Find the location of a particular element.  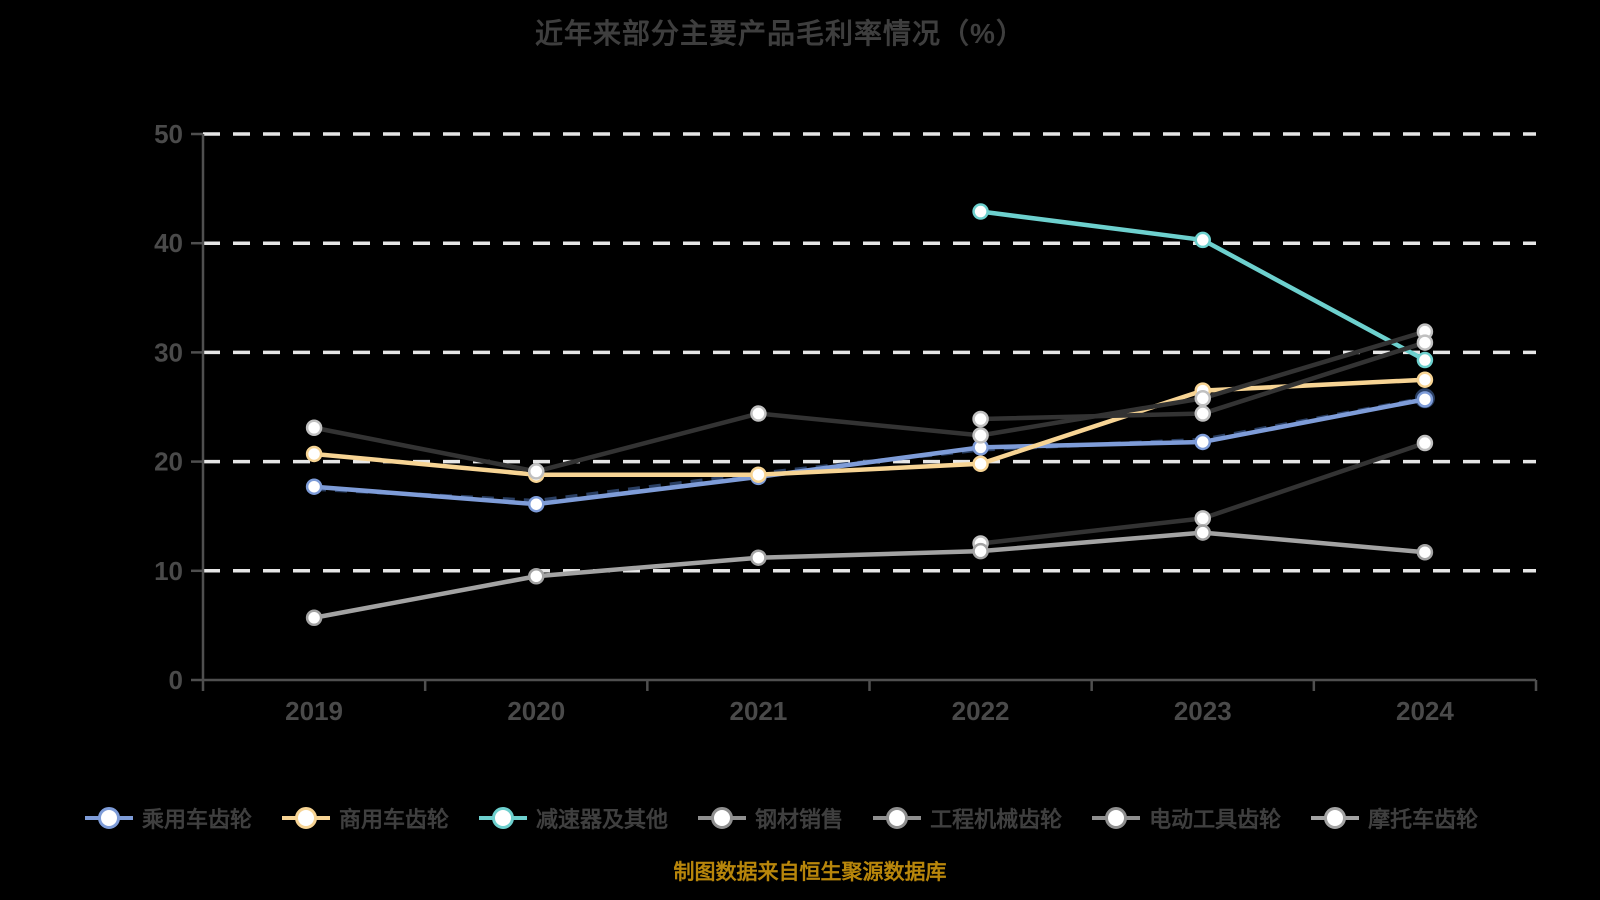

series-marker-工程机械齿轮-2022 is located at coordinates (980, 419).